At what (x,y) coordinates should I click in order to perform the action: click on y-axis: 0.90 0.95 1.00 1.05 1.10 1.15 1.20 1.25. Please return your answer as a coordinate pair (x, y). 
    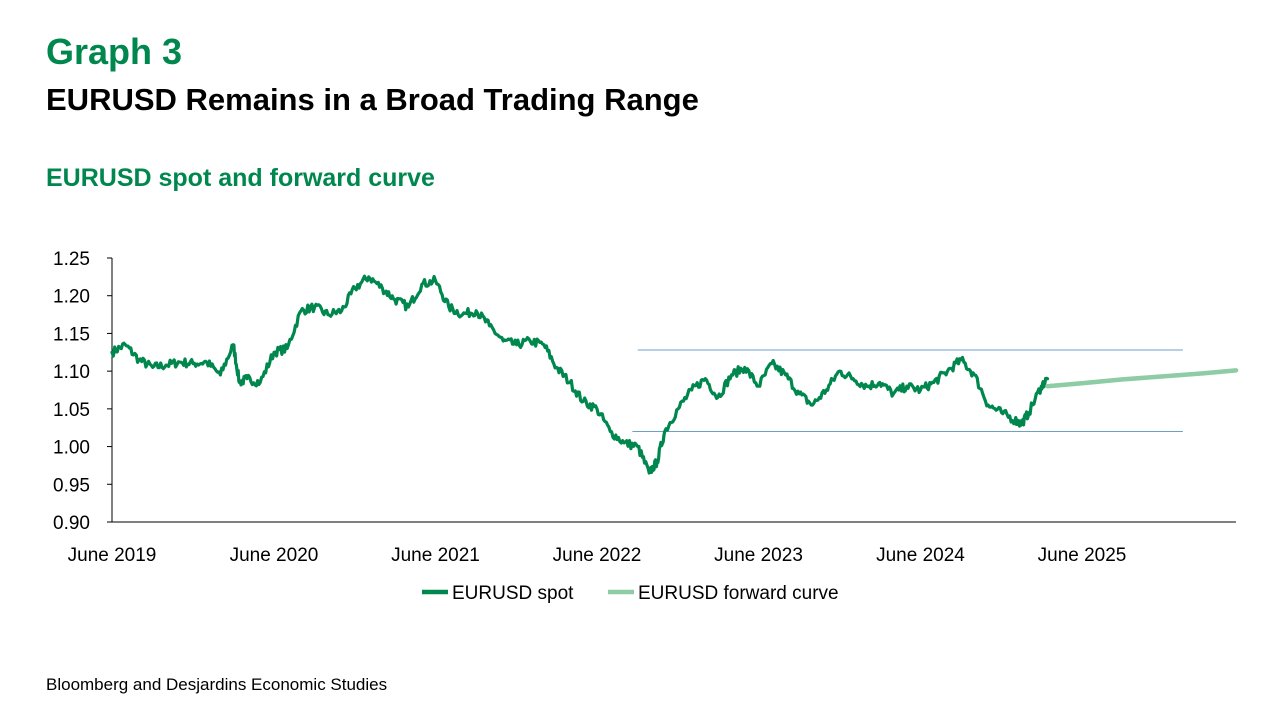
    Looking at the image, I should click on (83, 391).